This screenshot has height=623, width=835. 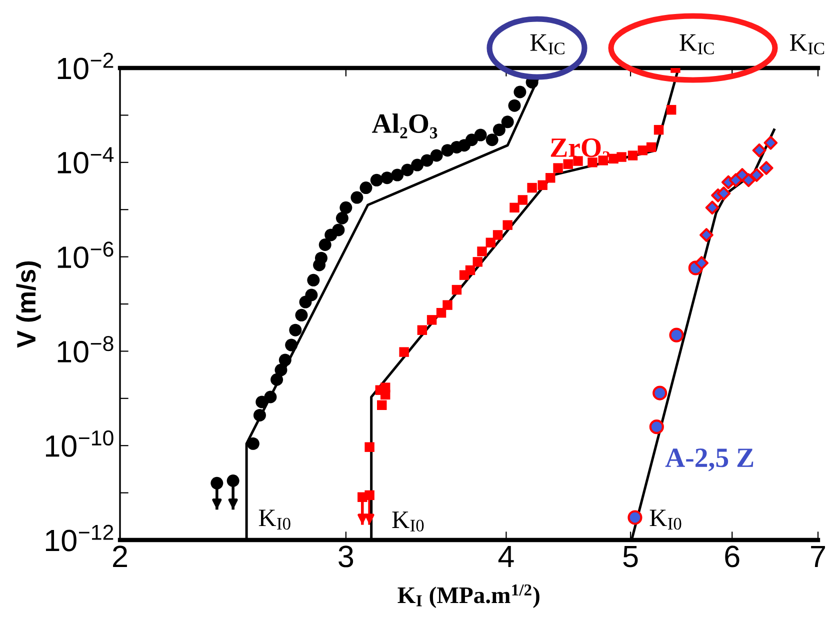 What do you see at coordinates (86, 160) in the screenshot?
I see `y-tick-label: 10$^{−4}$` at bounding box center [86, 160].